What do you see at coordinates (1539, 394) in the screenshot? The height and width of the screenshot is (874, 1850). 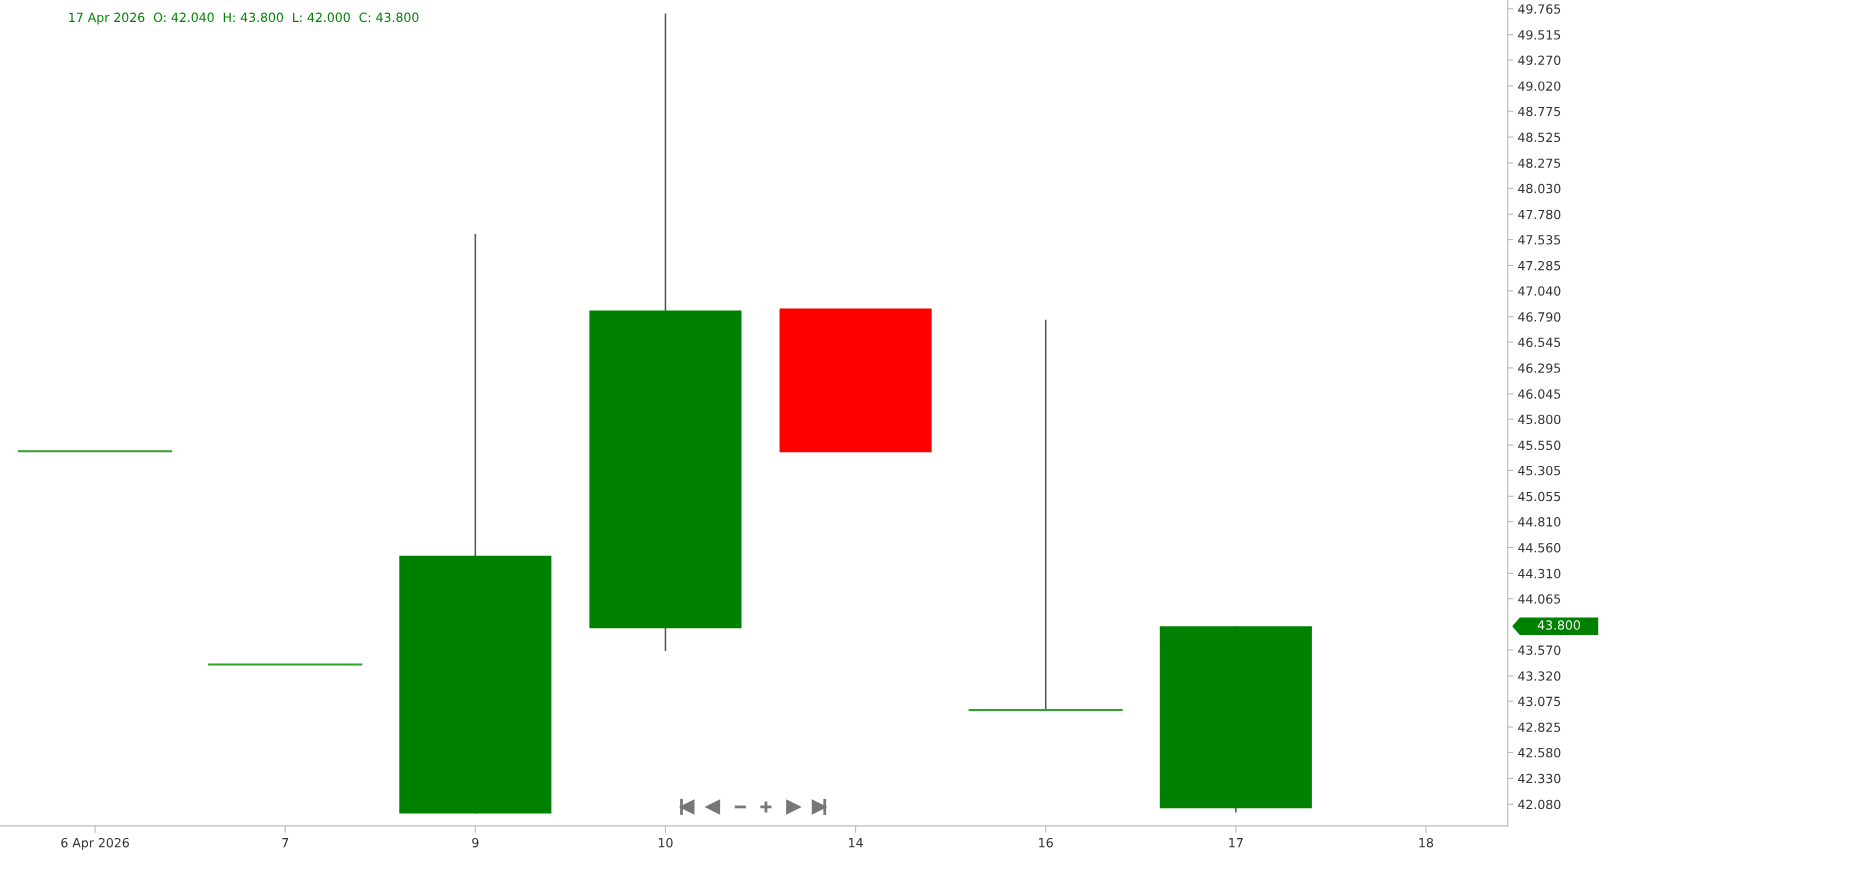 I see `y-tick-label: 46.045` at bounding box center [1539, 394].